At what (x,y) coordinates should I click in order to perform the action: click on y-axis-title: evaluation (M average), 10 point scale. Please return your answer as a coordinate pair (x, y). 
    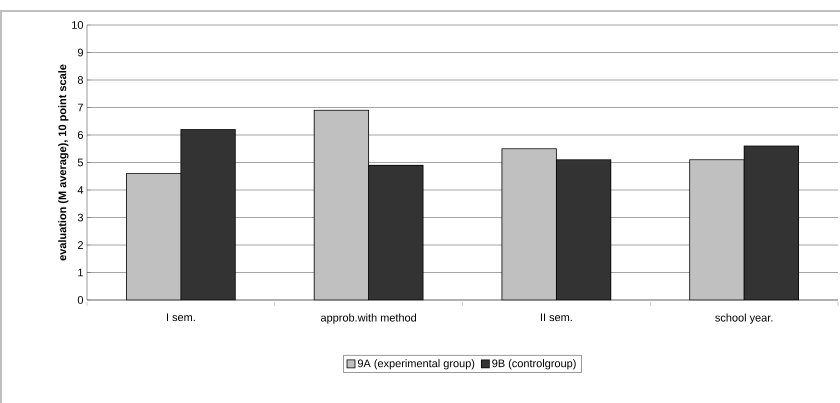
    Looking at the image, I should click on (63, 162).